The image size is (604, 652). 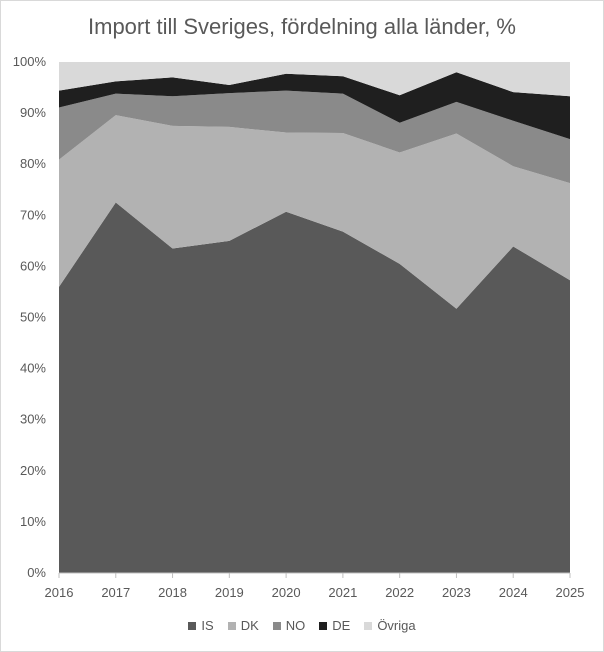 I want to click on x-tick-label: 2022, so click(x=399, y=592).